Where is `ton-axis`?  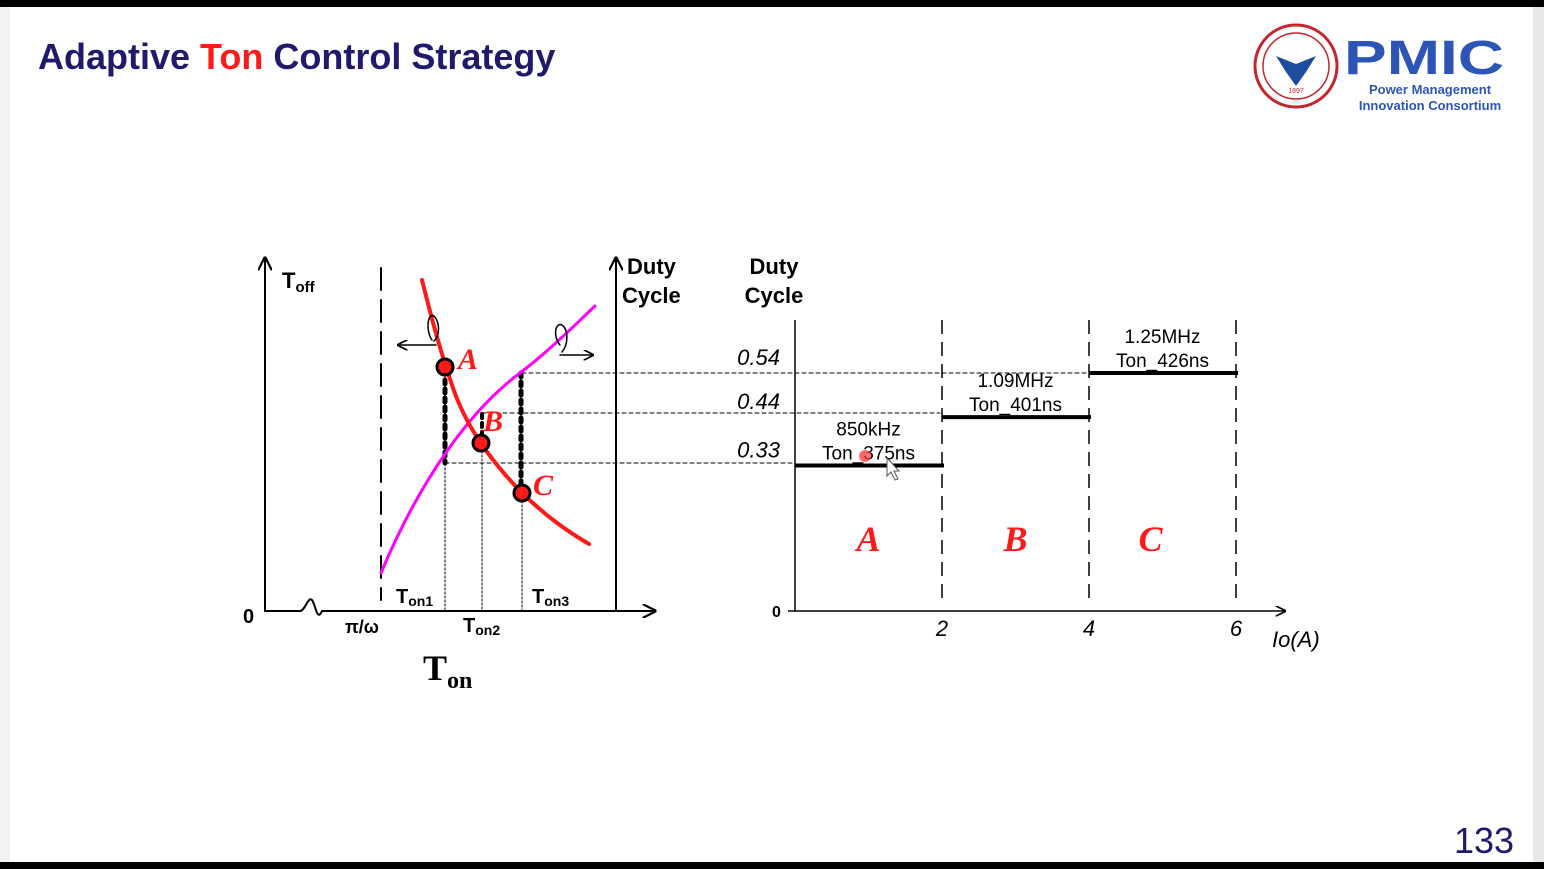 ton-axis is located at coordinates (459, 606).